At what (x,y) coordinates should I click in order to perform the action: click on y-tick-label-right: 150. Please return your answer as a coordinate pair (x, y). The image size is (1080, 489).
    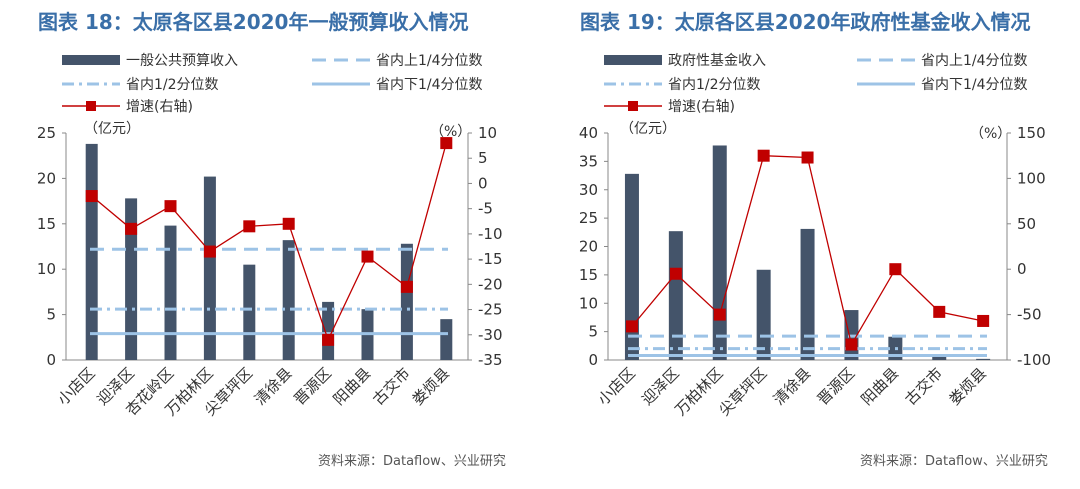
    Looking at the image, I should click on (1031, 133).